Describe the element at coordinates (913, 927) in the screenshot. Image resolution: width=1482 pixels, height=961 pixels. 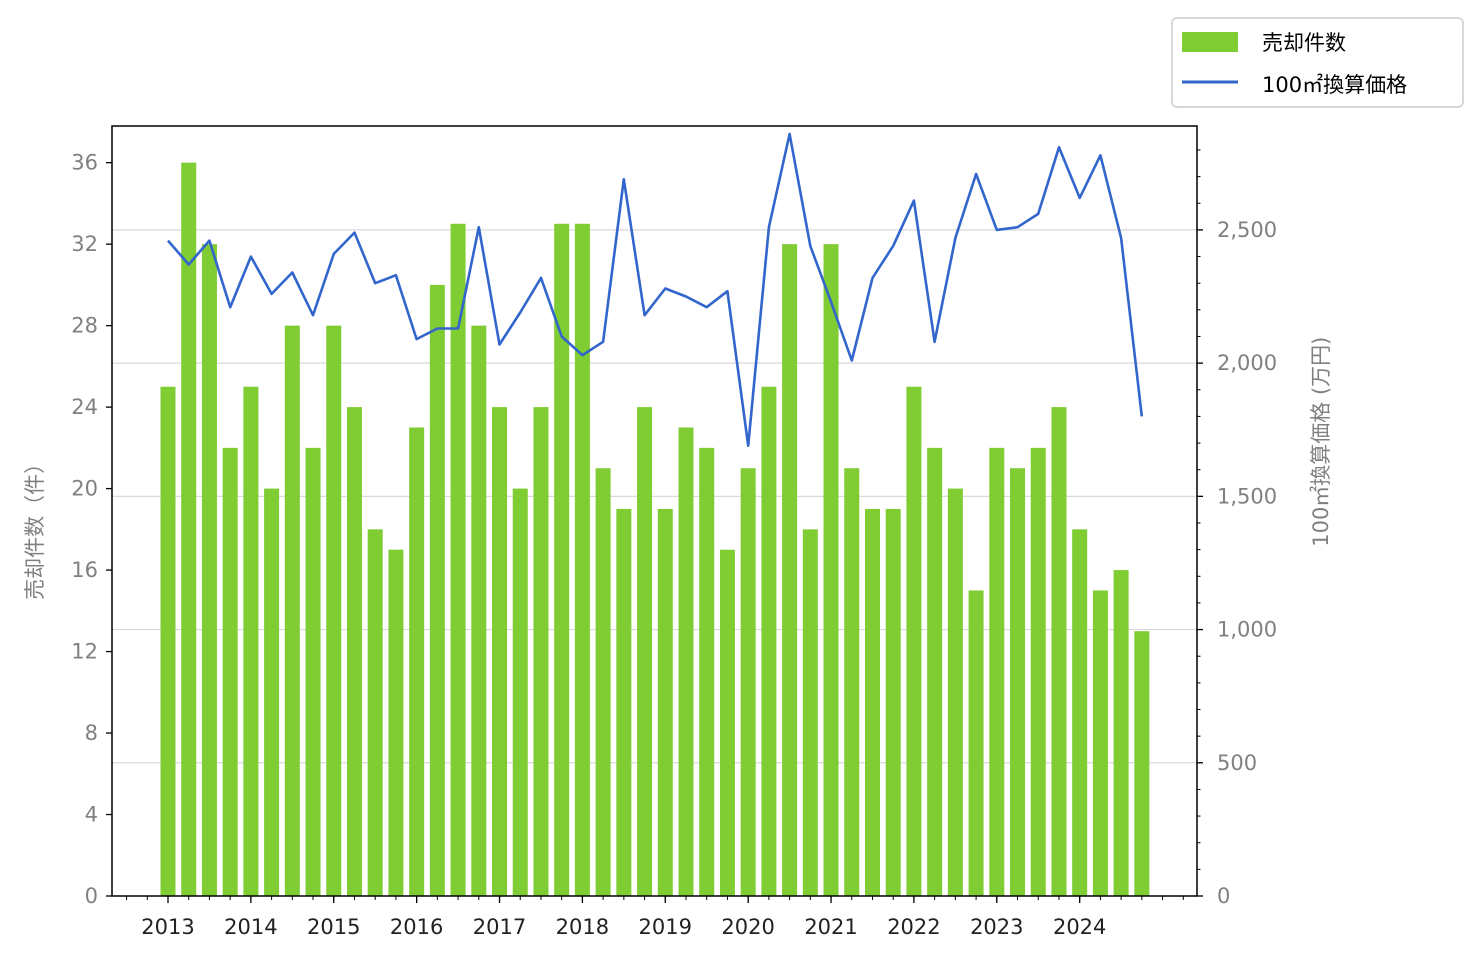
I see `x-tick-label: 2022` at that location.